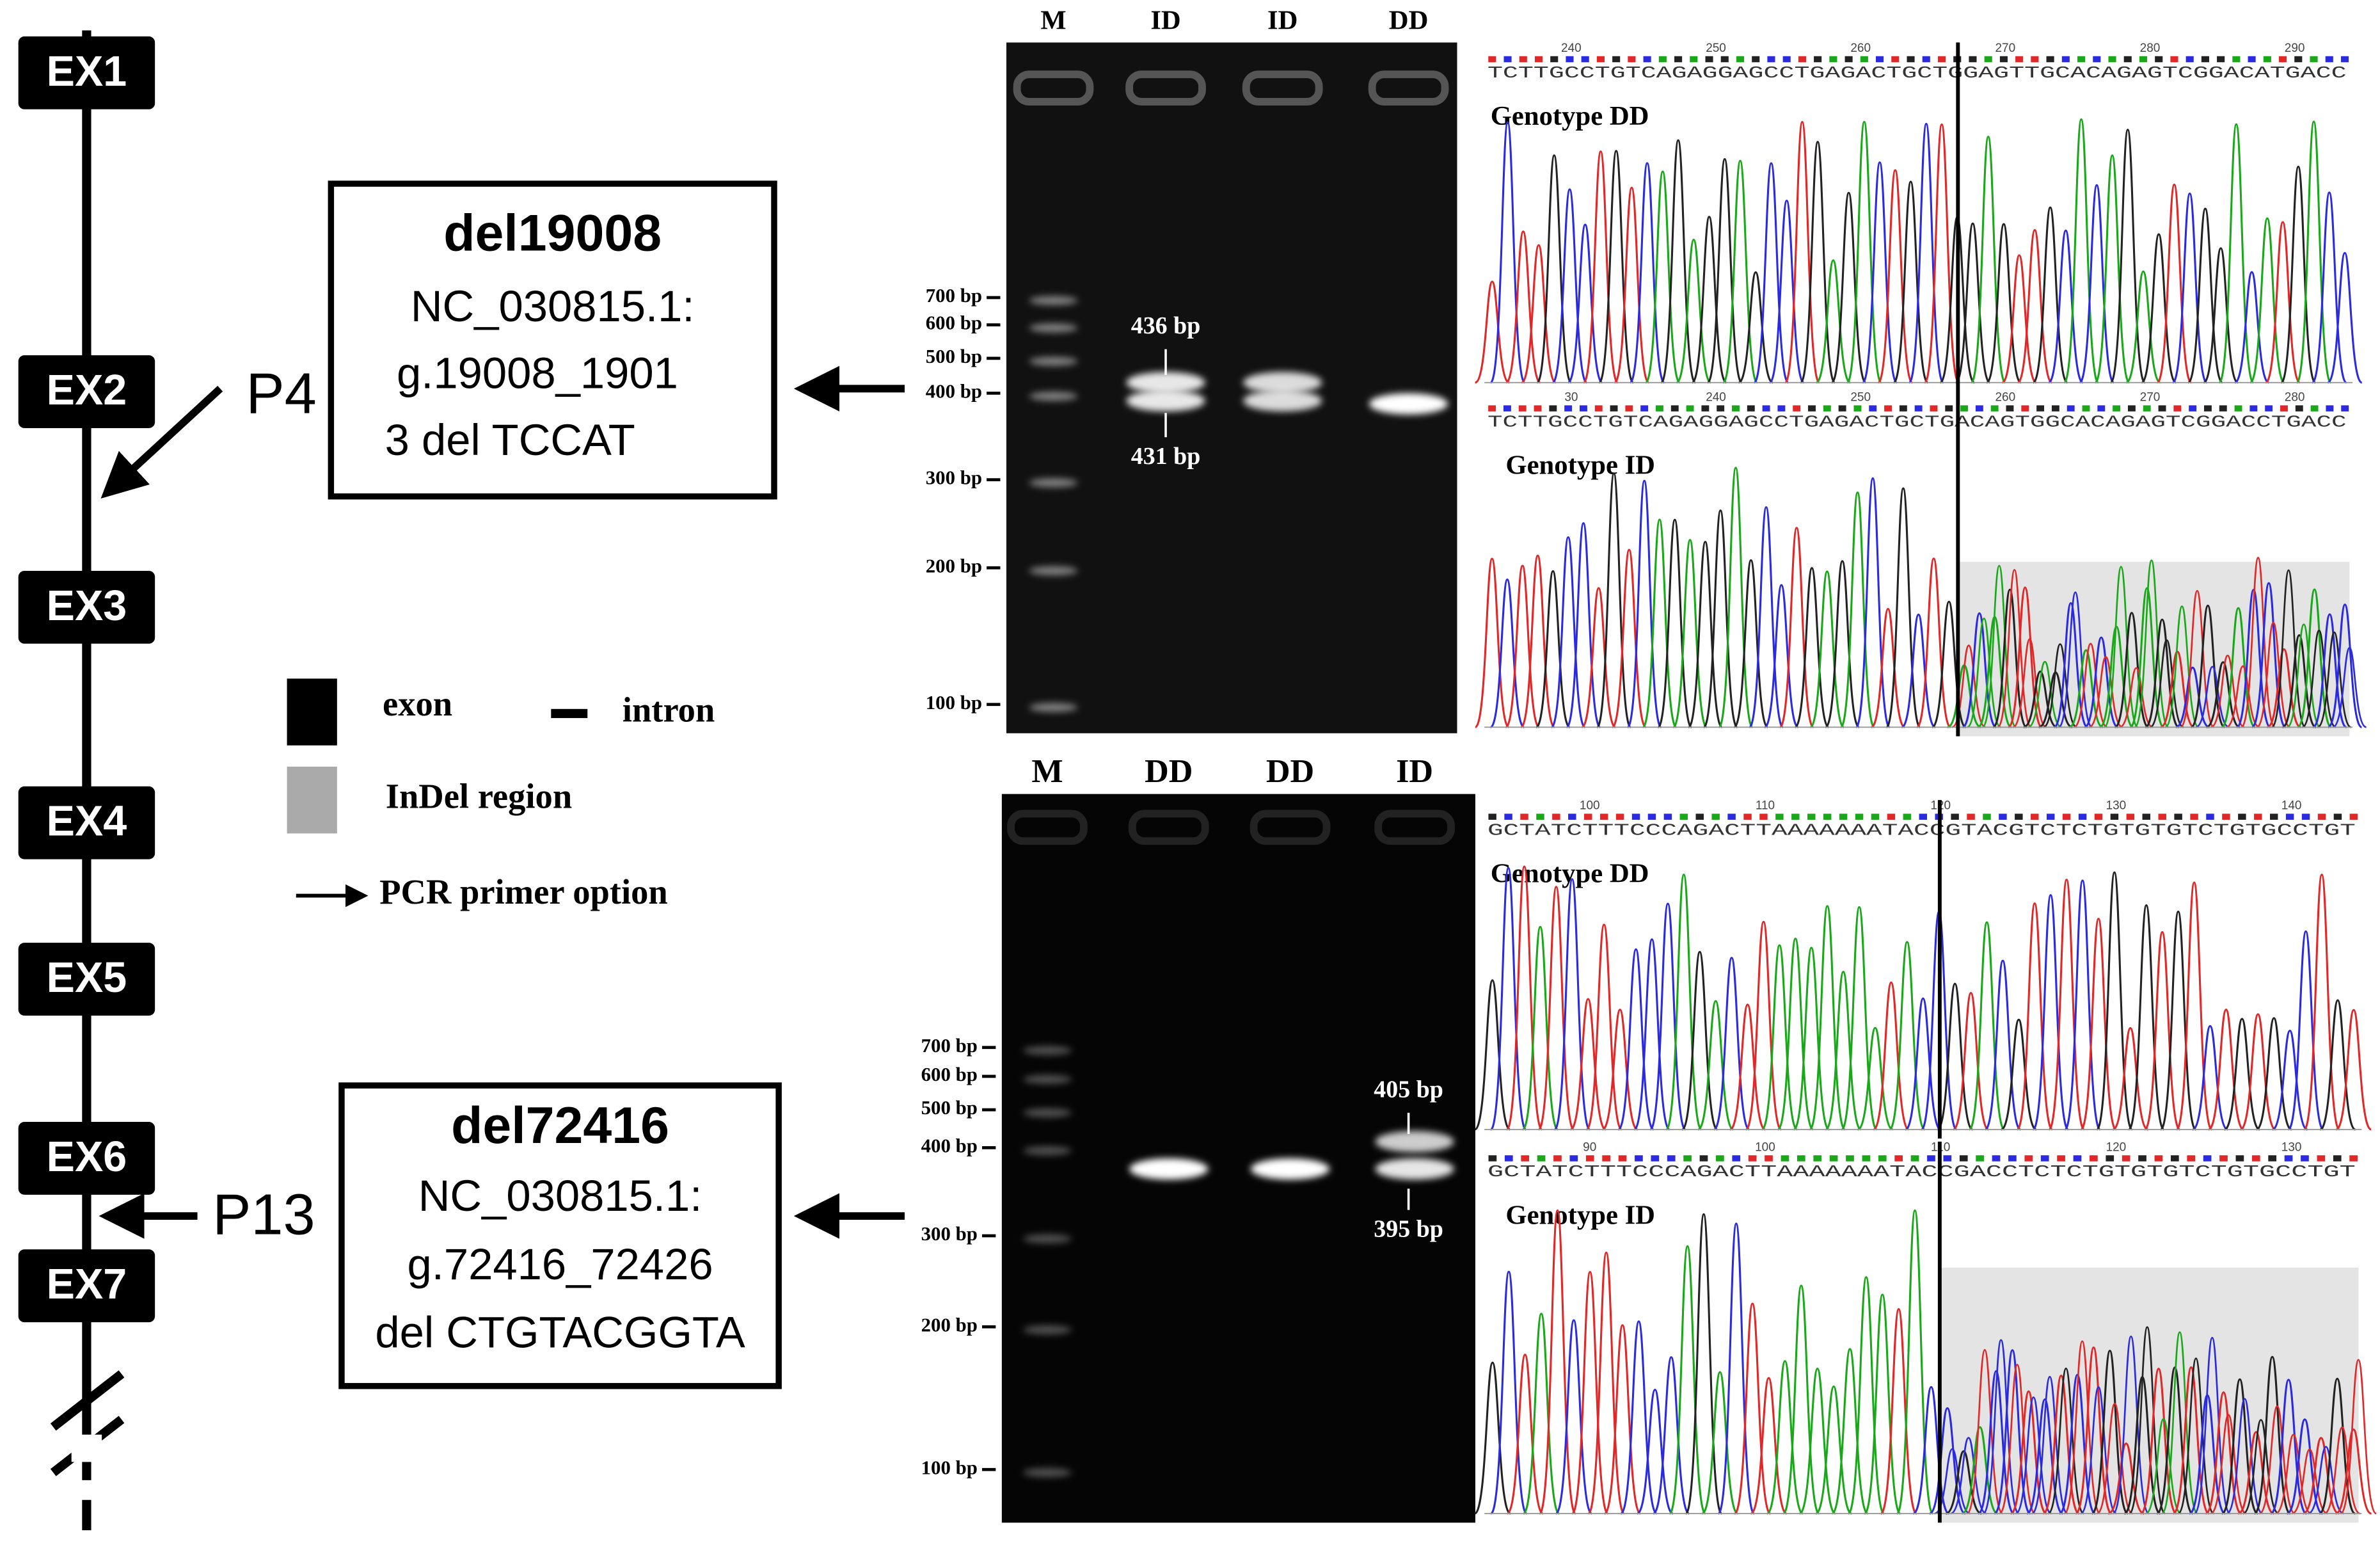 The height and width of the screenshot is (1550, 2380). Describe the element at coordinates (1571, 397) in the screenshot. I see `position-label: 30` at that location.